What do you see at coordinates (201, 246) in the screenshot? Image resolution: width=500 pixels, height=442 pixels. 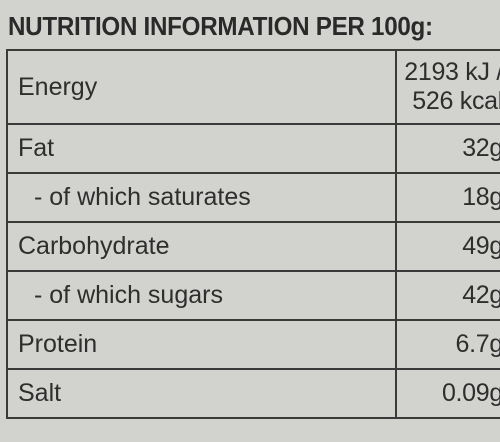 I see `row-label-carbohydrate: Carbohydrate` at bounding box center [201, 246].